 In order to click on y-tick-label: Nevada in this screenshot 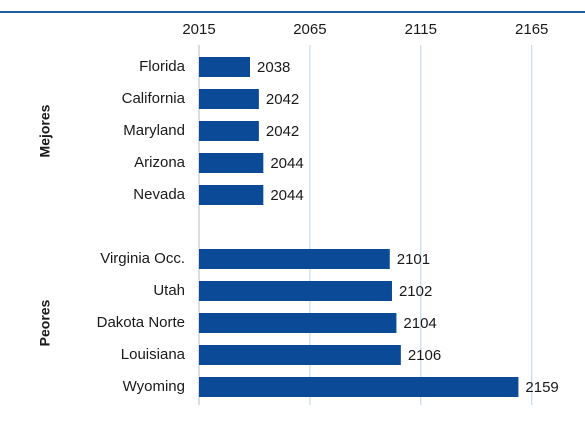, I will do `click(159, 194)`.